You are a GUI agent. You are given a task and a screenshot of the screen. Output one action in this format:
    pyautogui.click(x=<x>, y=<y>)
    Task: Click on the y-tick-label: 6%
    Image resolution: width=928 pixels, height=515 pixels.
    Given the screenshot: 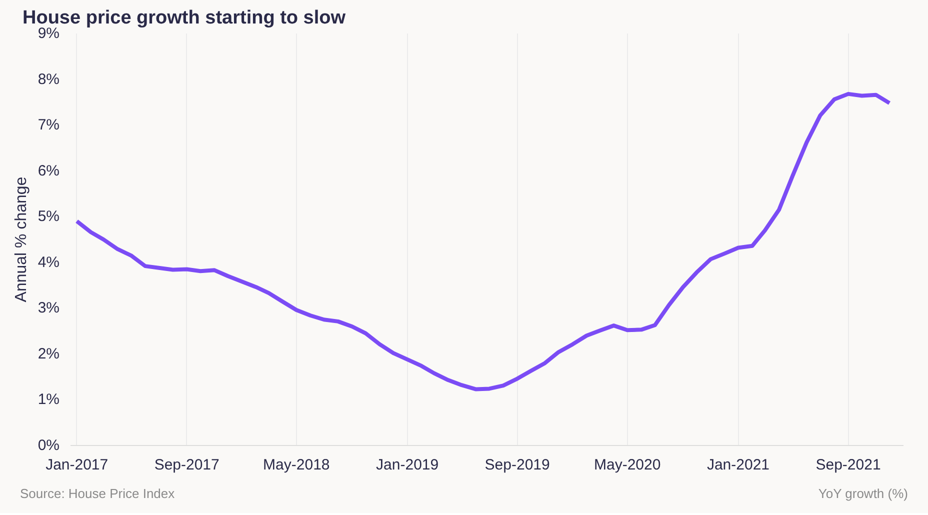 What is the action you would take?
    pyautogui.click(x=49, y=171)
    